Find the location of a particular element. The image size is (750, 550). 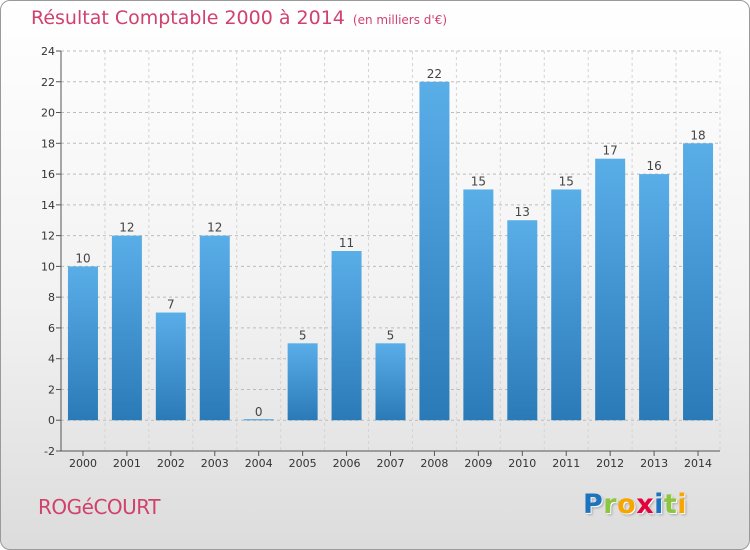

bar-value-label: 0 is located at coordinates (259, 412).